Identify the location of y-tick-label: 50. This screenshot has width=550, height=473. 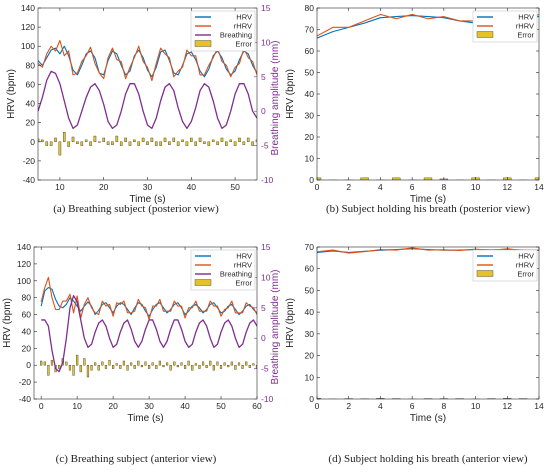
(310, 290).